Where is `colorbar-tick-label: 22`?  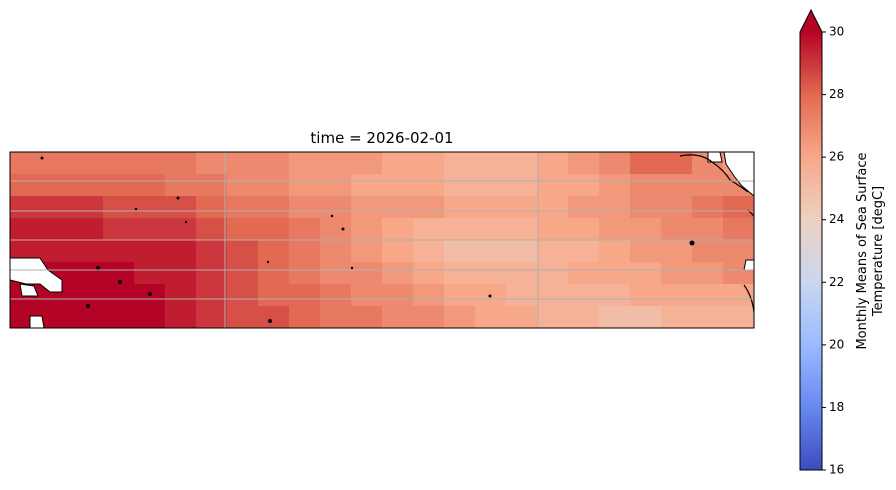 colorbar-tick-label: 22 is located at coordinates (836, 282).